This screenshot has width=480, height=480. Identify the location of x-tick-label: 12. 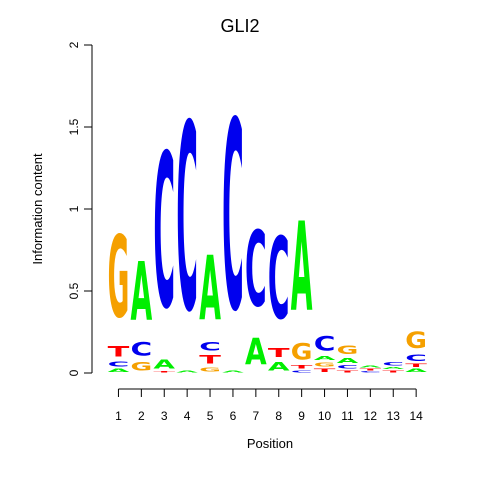
(371, 416).